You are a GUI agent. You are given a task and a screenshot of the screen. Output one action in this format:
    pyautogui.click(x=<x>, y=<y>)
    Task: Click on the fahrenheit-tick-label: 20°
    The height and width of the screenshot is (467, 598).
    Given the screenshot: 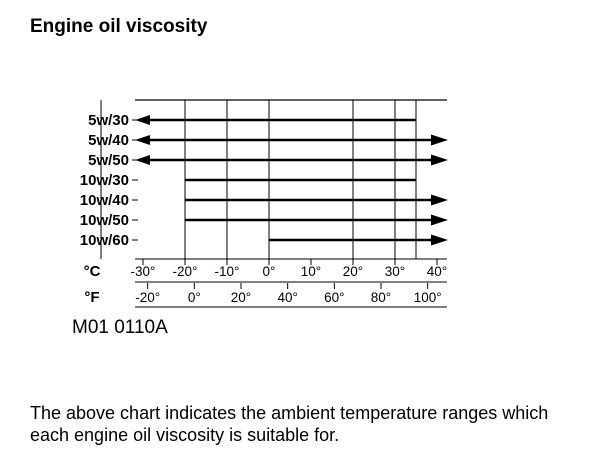 What is the action you would take?
    pyautogui.click(x=241, y=297)
    